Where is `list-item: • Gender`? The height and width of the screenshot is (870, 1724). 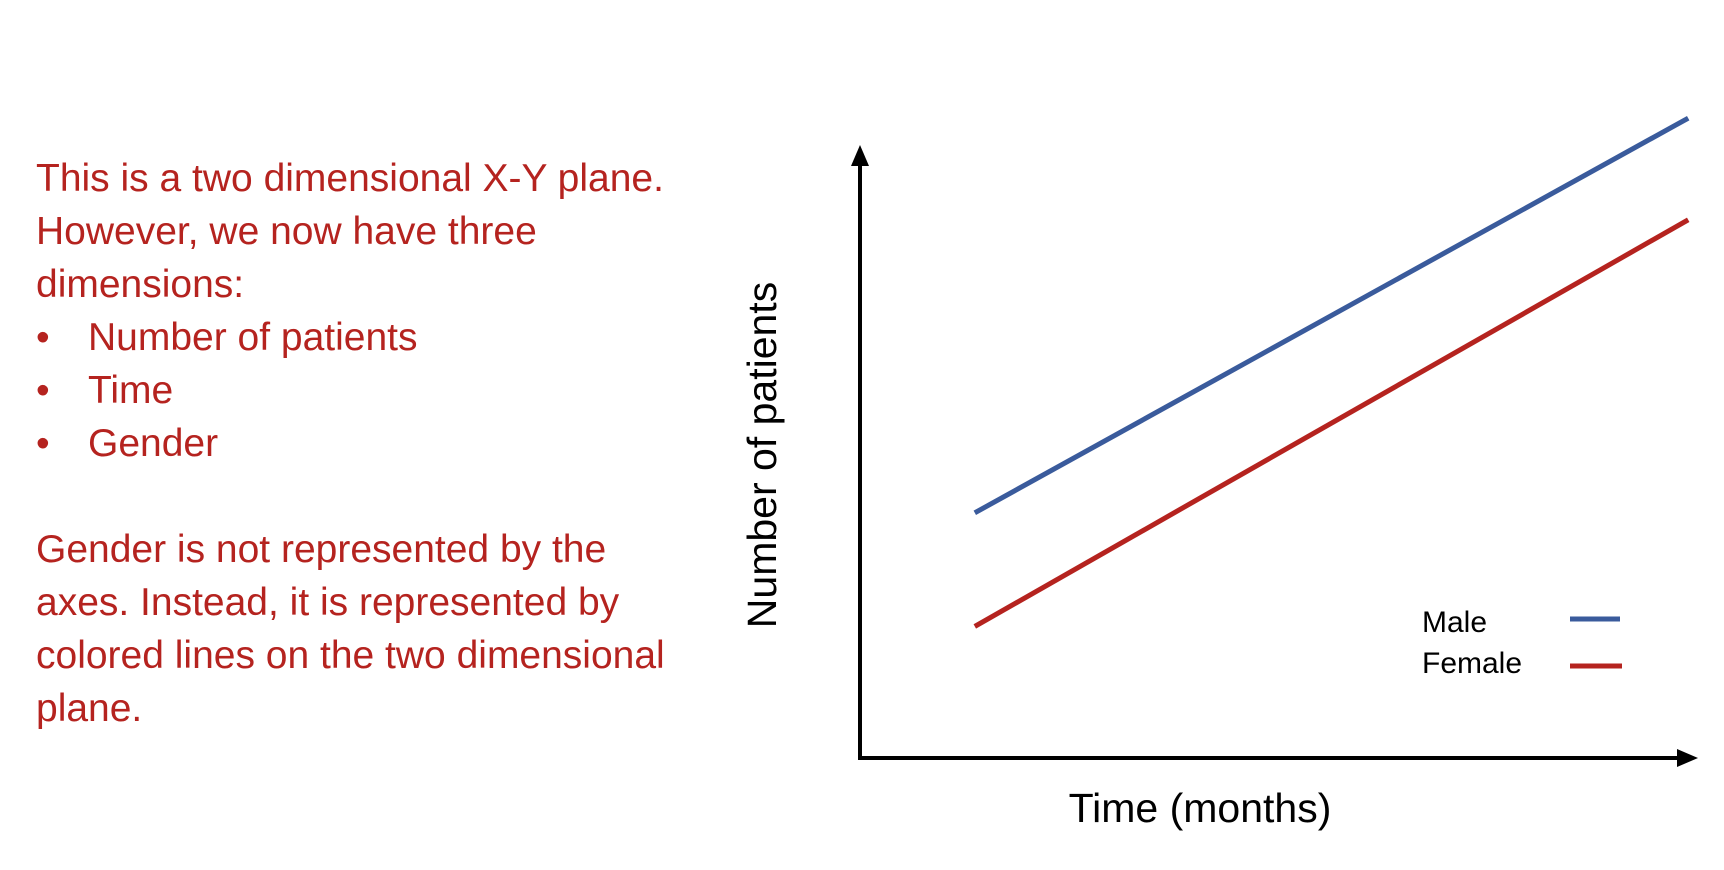 list-item: • Gender is located at coordinates (366, 443).